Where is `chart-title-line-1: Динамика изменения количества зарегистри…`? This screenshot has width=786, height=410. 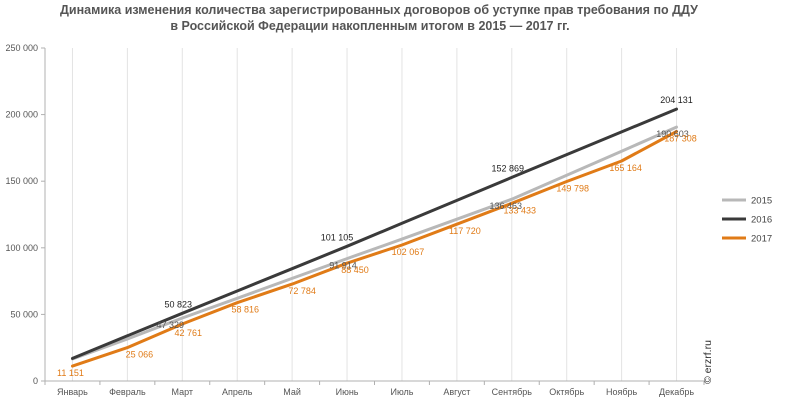 chart-title-line-1: Динамика изменения количества зарегистри… is located at coordinates (379, 10).